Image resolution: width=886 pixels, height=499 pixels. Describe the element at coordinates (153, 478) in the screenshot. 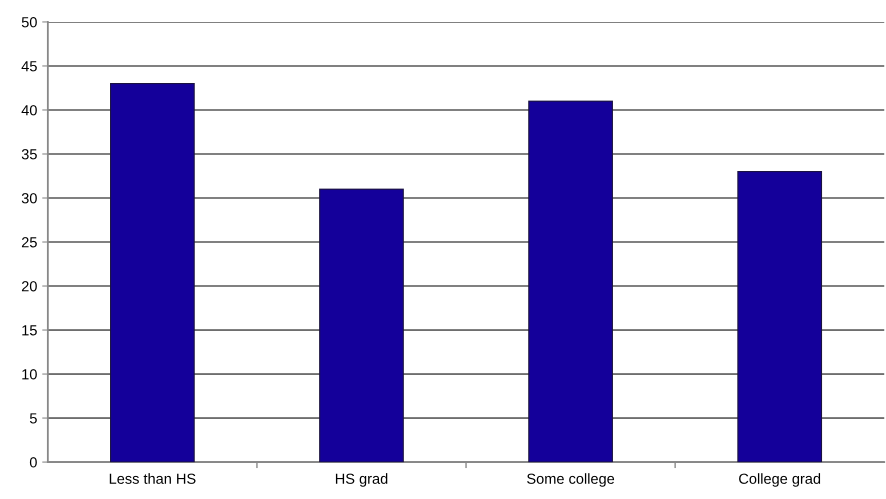

I see `x-tick-label: Less than HS` at that location.